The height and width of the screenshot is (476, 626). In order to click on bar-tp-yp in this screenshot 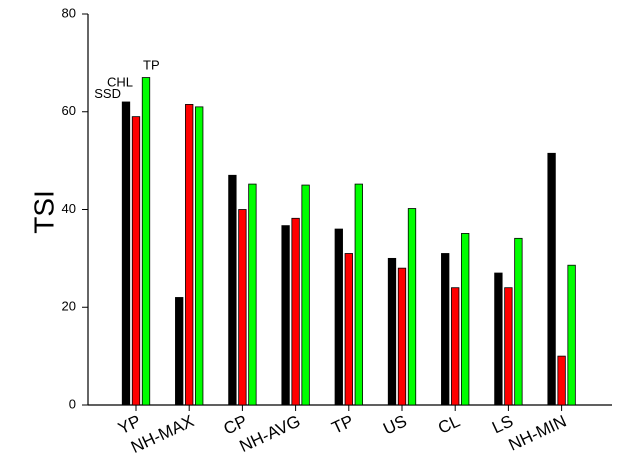, I will do `click(146, 241)`.